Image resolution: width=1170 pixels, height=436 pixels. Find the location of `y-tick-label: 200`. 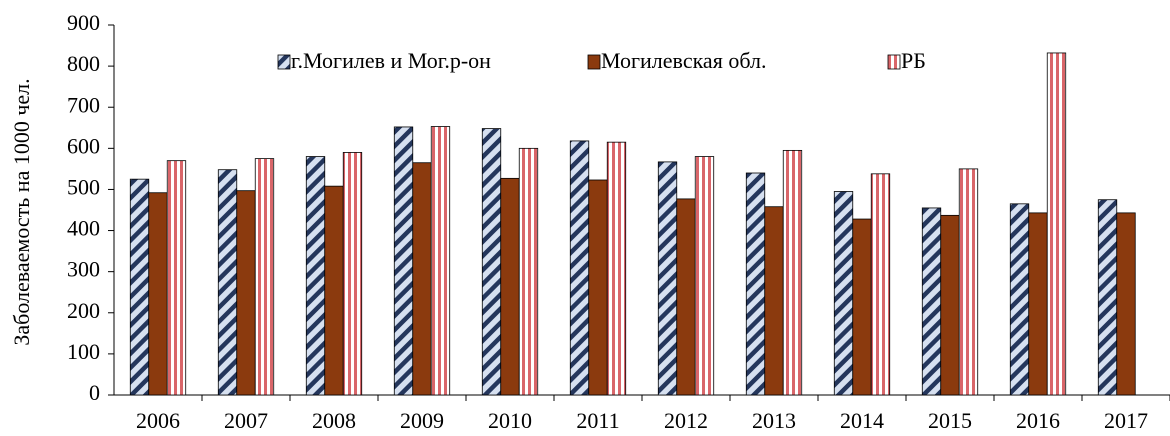

y-tick-label: 200 is located at coordinates (83, 310).